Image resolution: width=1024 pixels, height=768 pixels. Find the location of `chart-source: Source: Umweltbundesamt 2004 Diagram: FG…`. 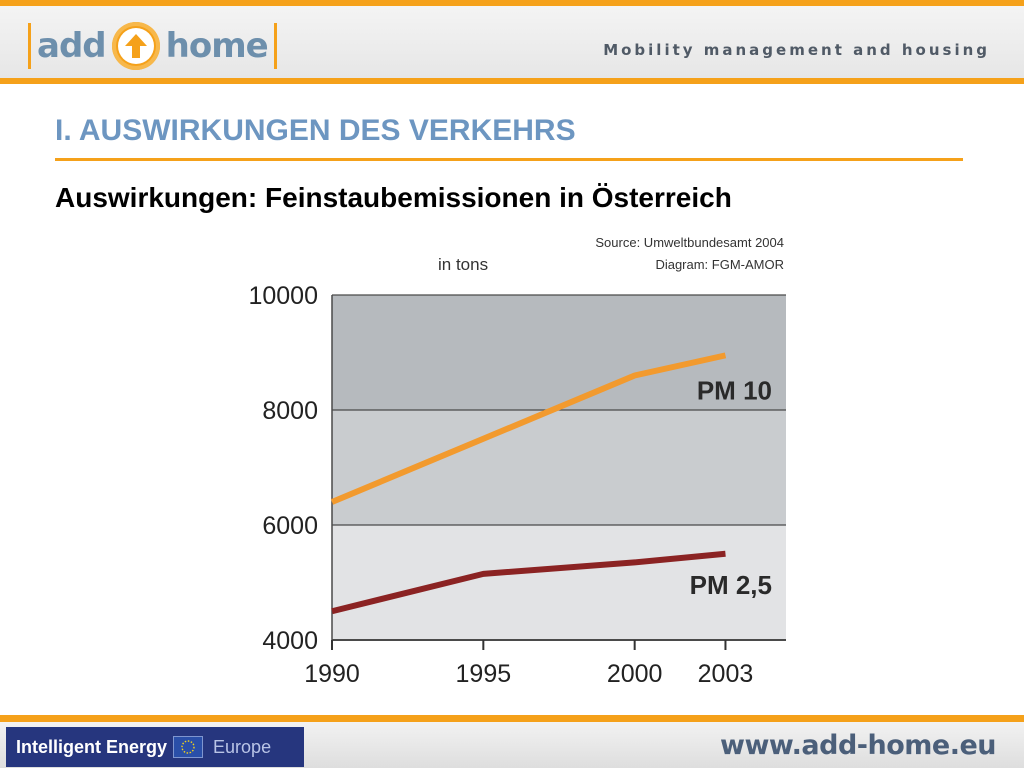

chart-source: Source: Umweltbundesamt 2004 Diagram: FG… is located at coordinates (666, 254).